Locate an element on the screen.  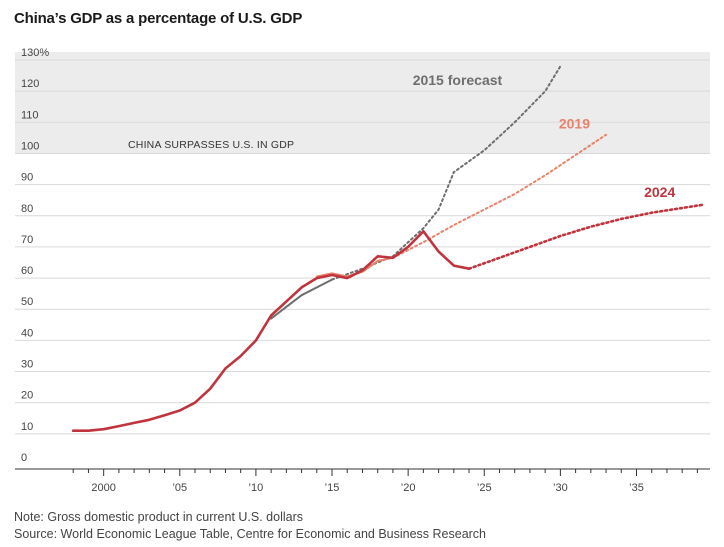
chart-title: China’s GDP as a percentage of U.S. GDP is located at coordinates (158, 18).